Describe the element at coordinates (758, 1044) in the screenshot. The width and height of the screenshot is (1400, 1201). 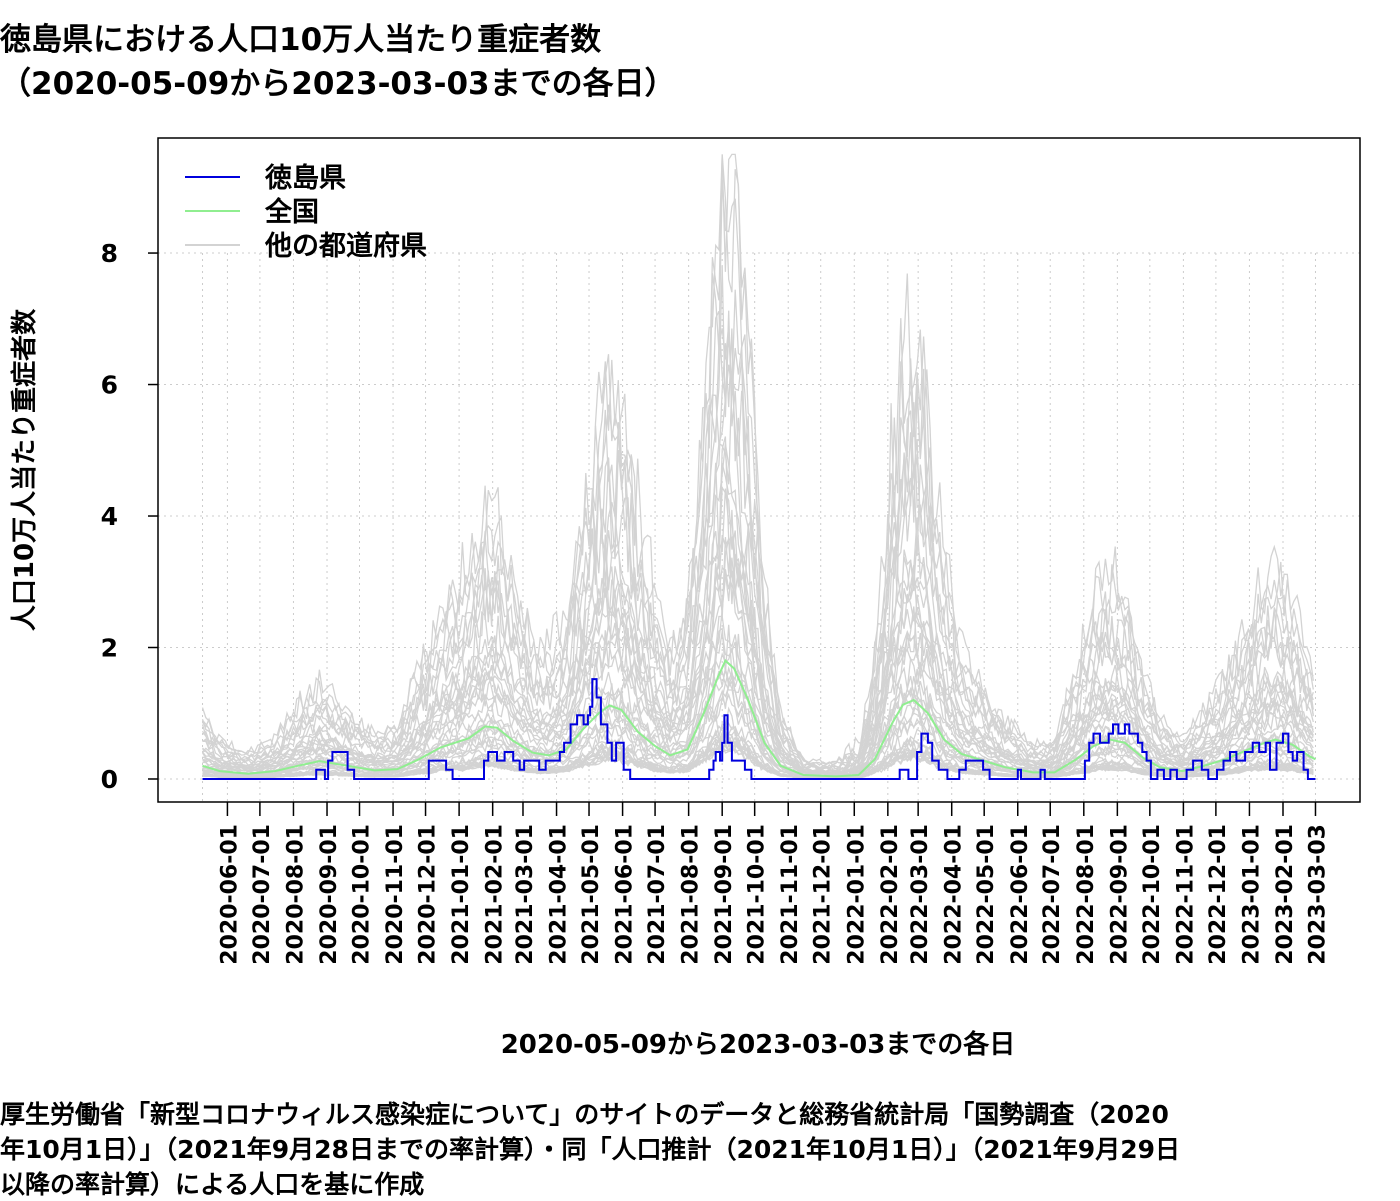
I see `x-axis-label: 2020-05-09から2023-03-03までの各日` at that location.